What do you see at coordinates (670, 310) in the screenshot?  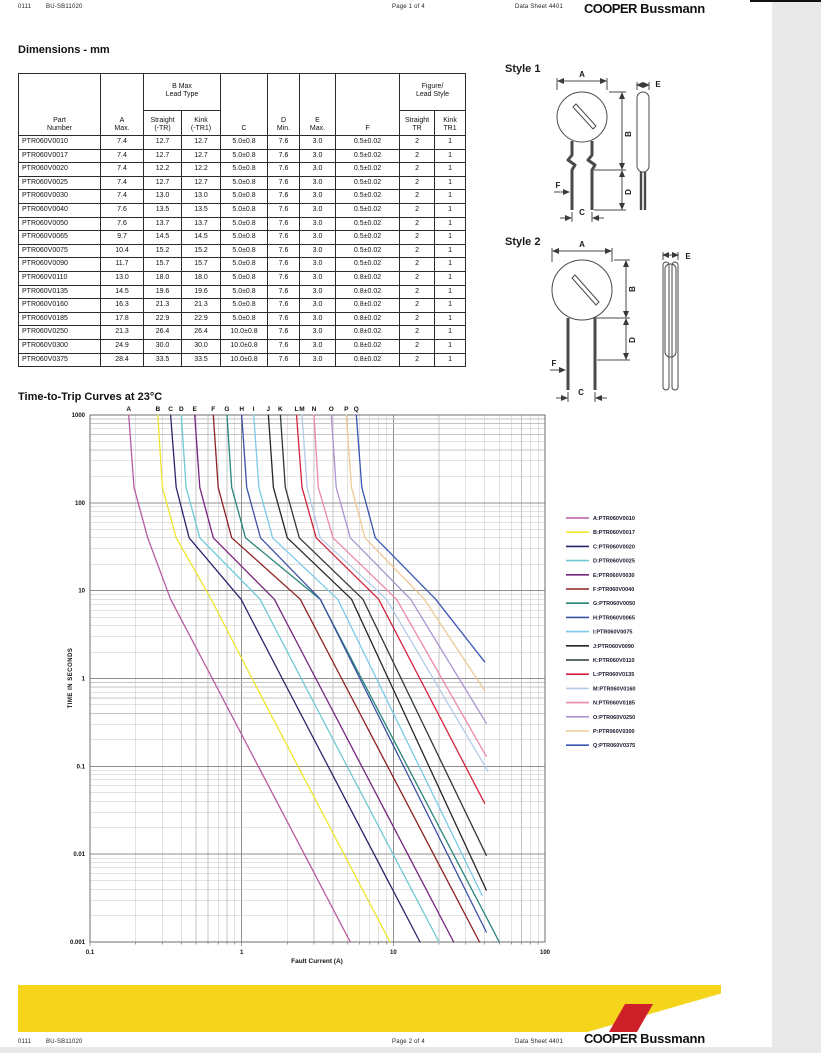 I see `style2-side-body` at bounding box center [670, 310].